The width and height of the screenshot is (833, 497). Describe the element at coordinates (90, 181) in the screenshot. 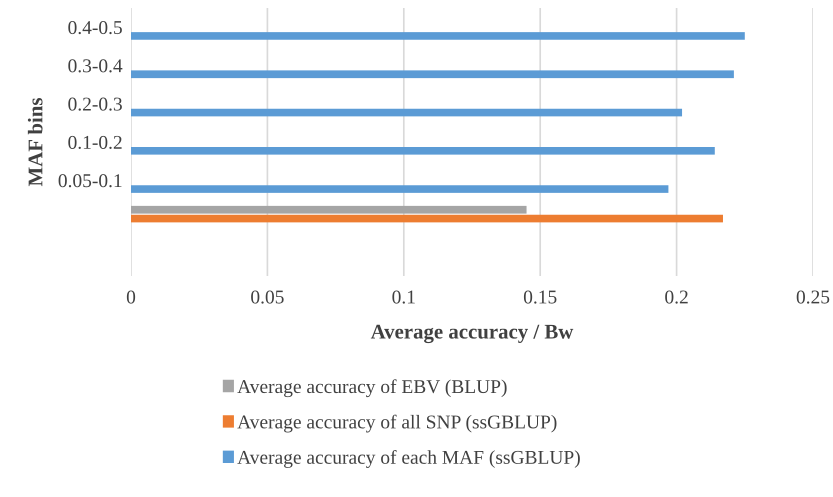

I see `y-tick-label: 0.05-0.1` at that location.